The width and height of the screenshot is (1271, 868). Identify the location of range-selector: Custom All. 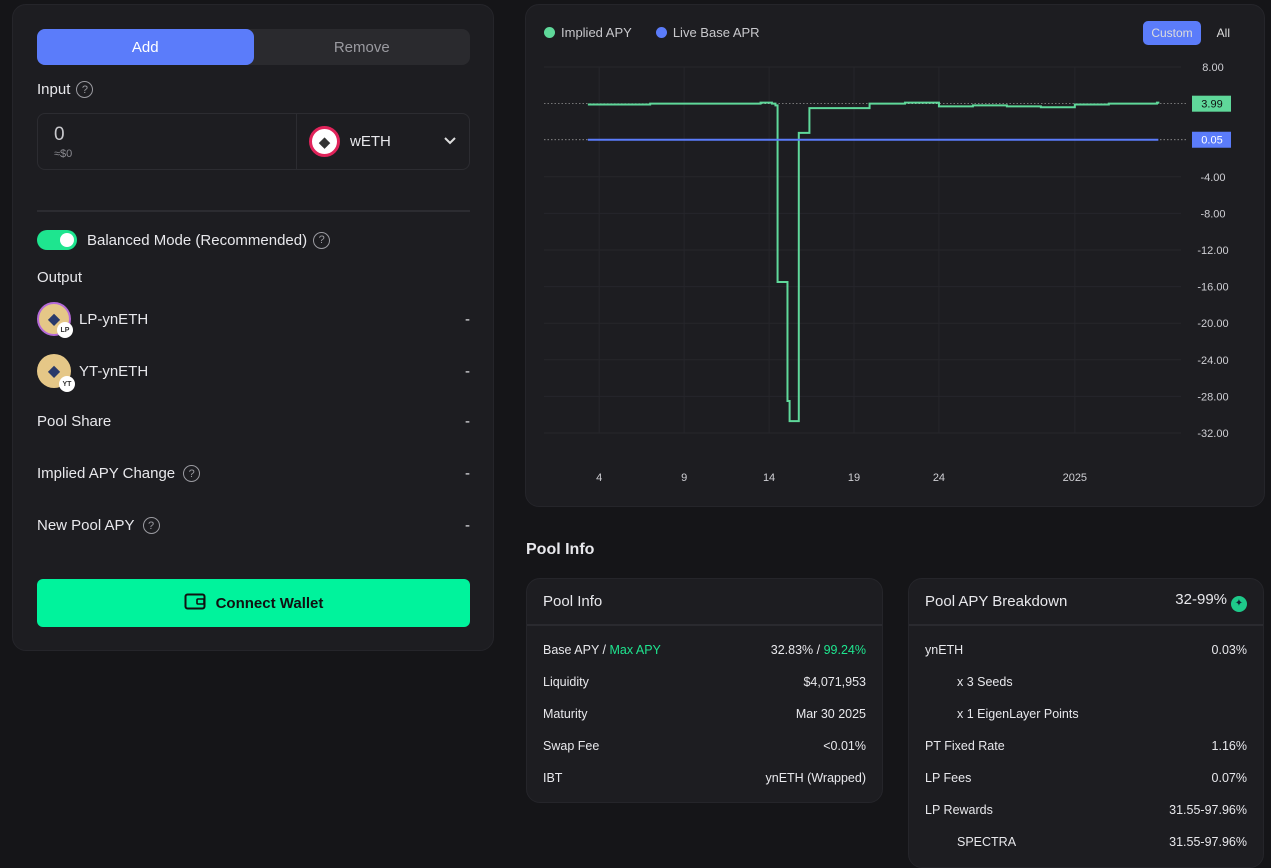
(1190, 33).